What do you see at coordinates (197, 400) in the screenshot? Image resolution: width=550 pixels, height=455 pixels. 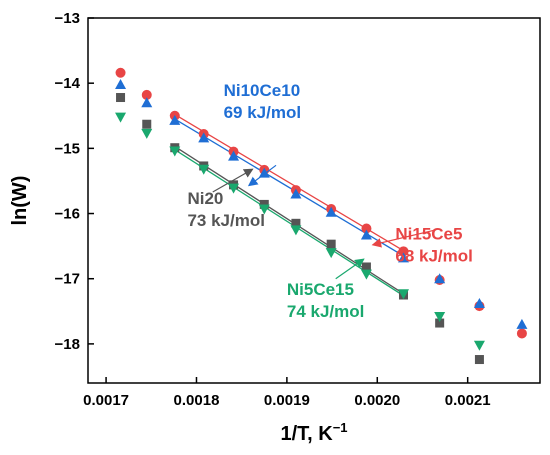 I see `x-tick-label: 0.0018` at bounding box center [197, 400].